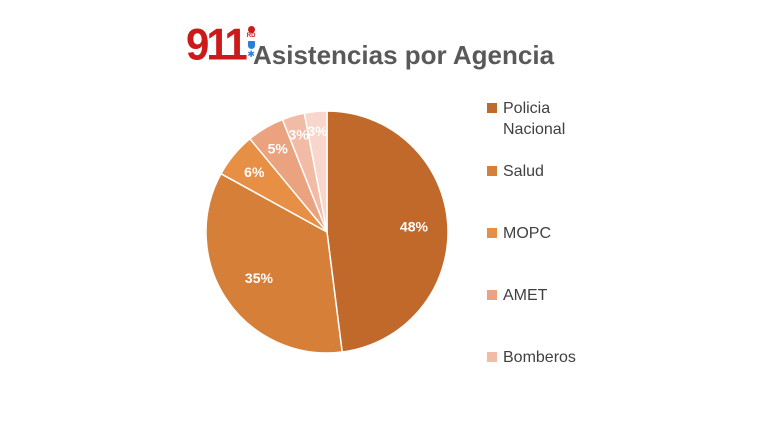 The image size is (768, 432). What do you see at coordinates (251, 45) in the screenshot?
I see `shield-icon` at bounding box center [251, 45].